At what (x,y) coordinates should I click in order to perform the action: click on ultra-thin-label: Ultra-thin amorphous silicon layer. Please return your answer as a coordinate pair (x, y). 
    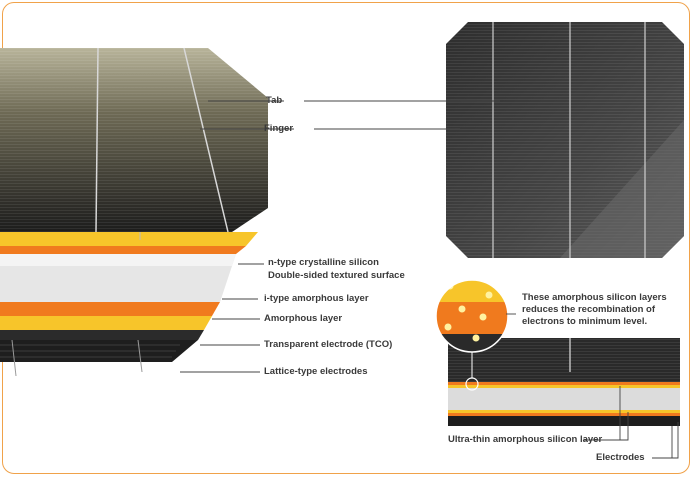
    Looking at the image, I should click on (525, 439).